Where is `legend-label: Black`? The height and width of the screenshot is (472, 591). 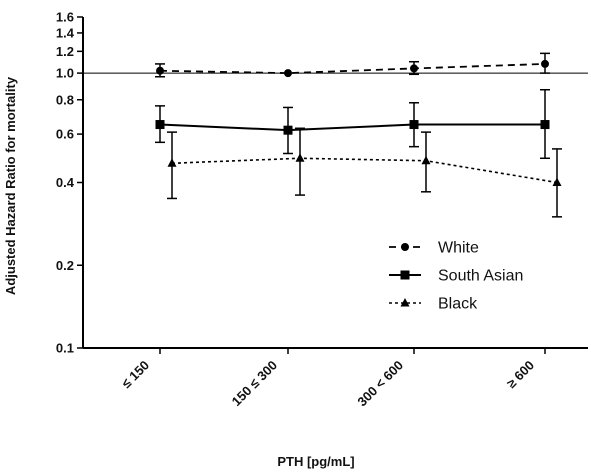 legend-label: Black is located at coordinates (458, 304).